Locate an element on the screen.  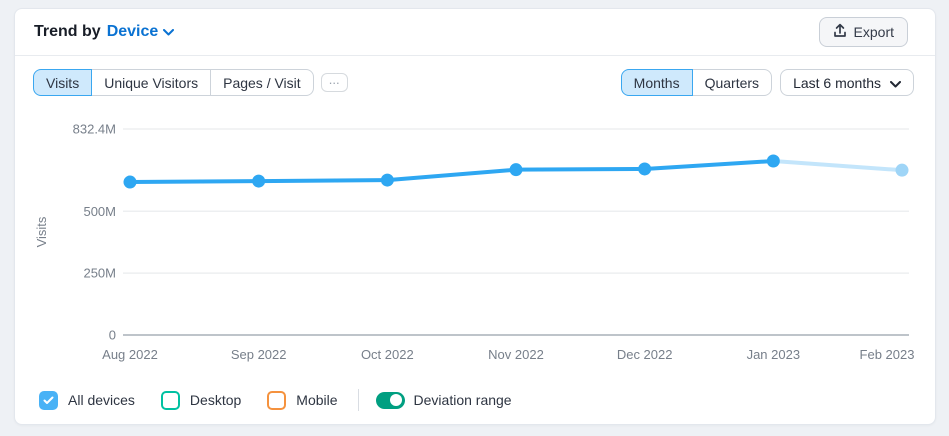
y-axis-tick-label: 832.4M is located at coordinates (94, 129).